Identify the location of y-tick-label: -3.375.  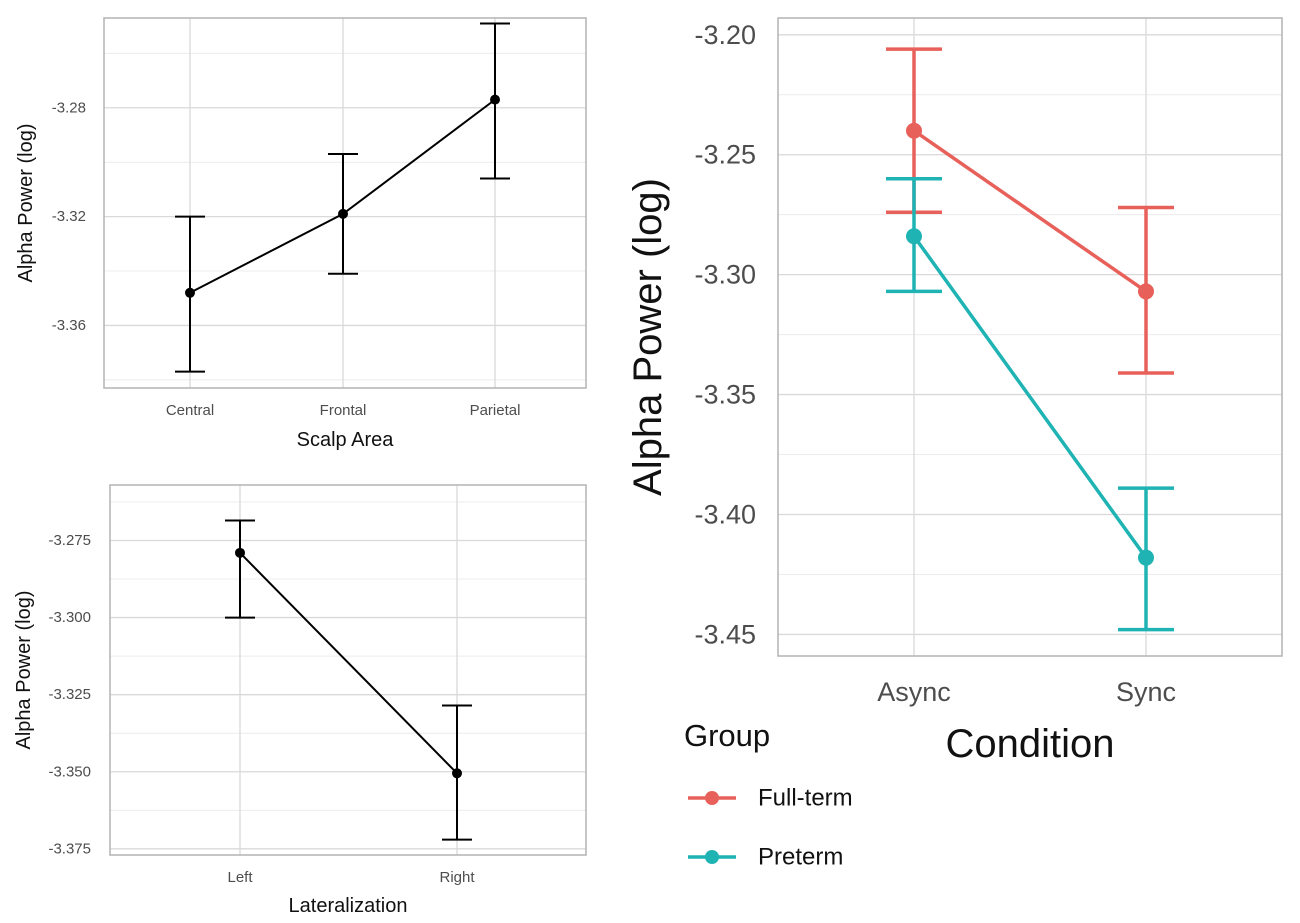
(69, 848).